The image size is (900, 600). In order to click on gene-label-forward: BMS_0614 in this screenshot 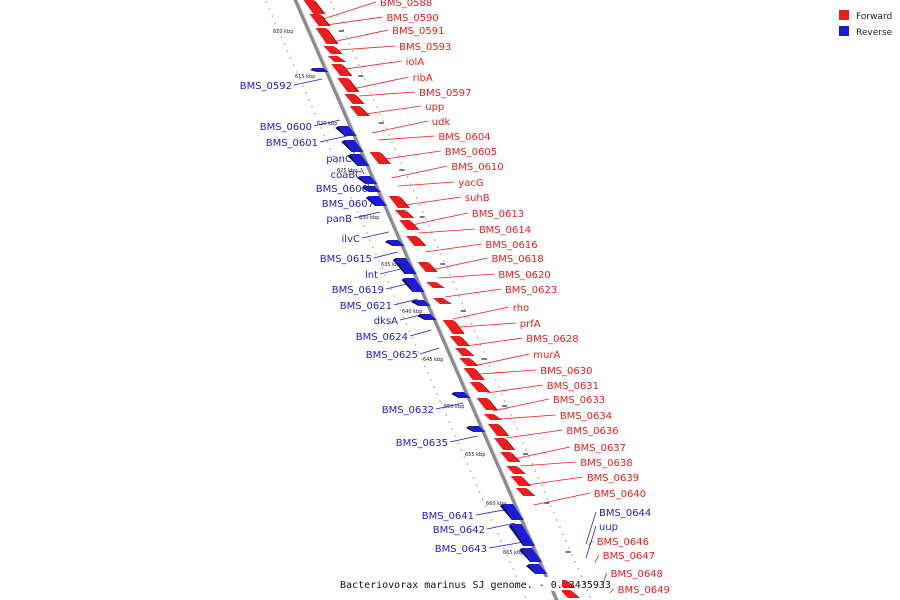, I will do `click(505, 230)`.